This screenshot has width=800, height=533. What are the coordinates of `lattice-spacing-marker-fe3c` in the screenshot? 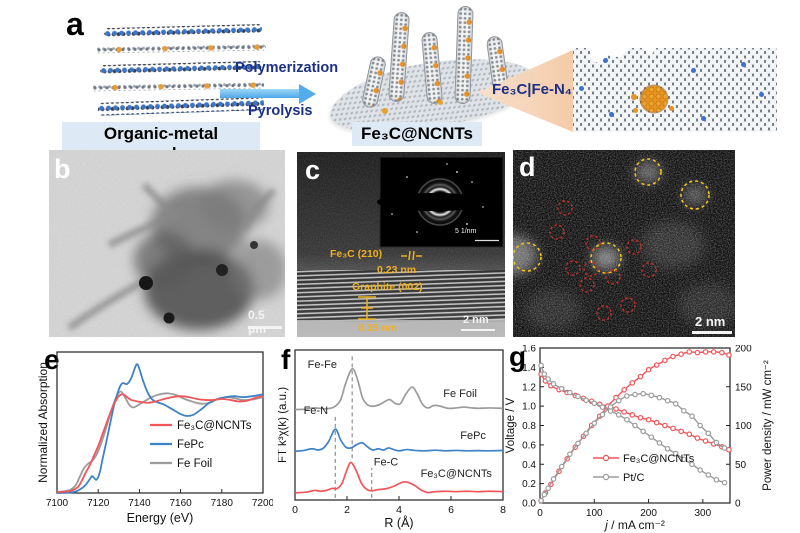 It's located at (411, 255).